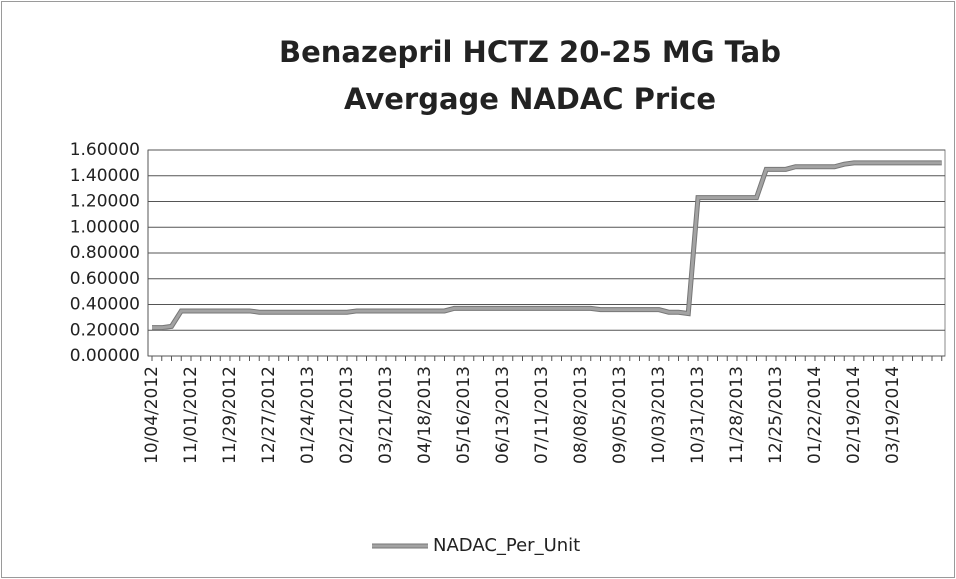 This screenshot has height=579, width=956. I want to click on chart-title: Benazepril HCTZ 20-25 MG Tab, so click(530, 52).